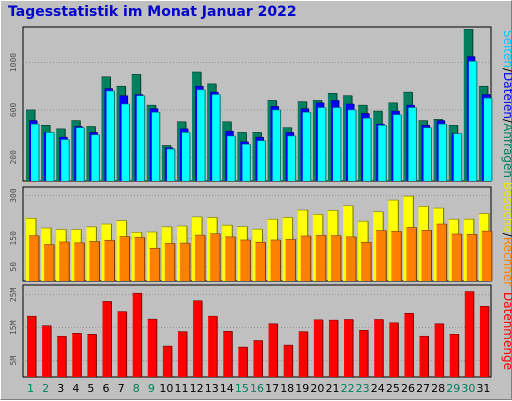  What do you see at coordinates (13, 62) in the screenshot?
I see `panel-1-ytick-label: 1000` at bounding box center [13, 62].